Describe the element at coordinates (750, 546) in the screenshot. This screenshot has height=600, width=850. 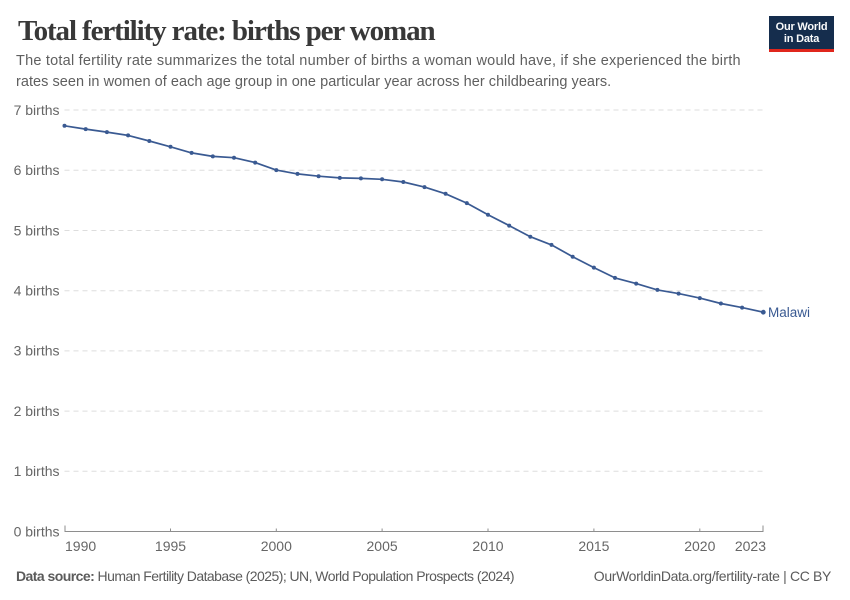
I see `svg-text: 2023` at that location.